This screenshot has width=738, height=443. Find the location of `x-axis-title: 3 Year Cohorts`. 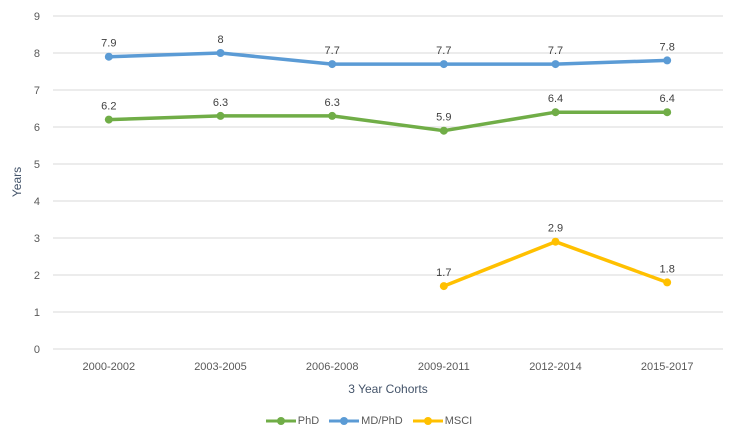

x-axis-title: 3 Year Cohorts is located at coordinates (388, 389).